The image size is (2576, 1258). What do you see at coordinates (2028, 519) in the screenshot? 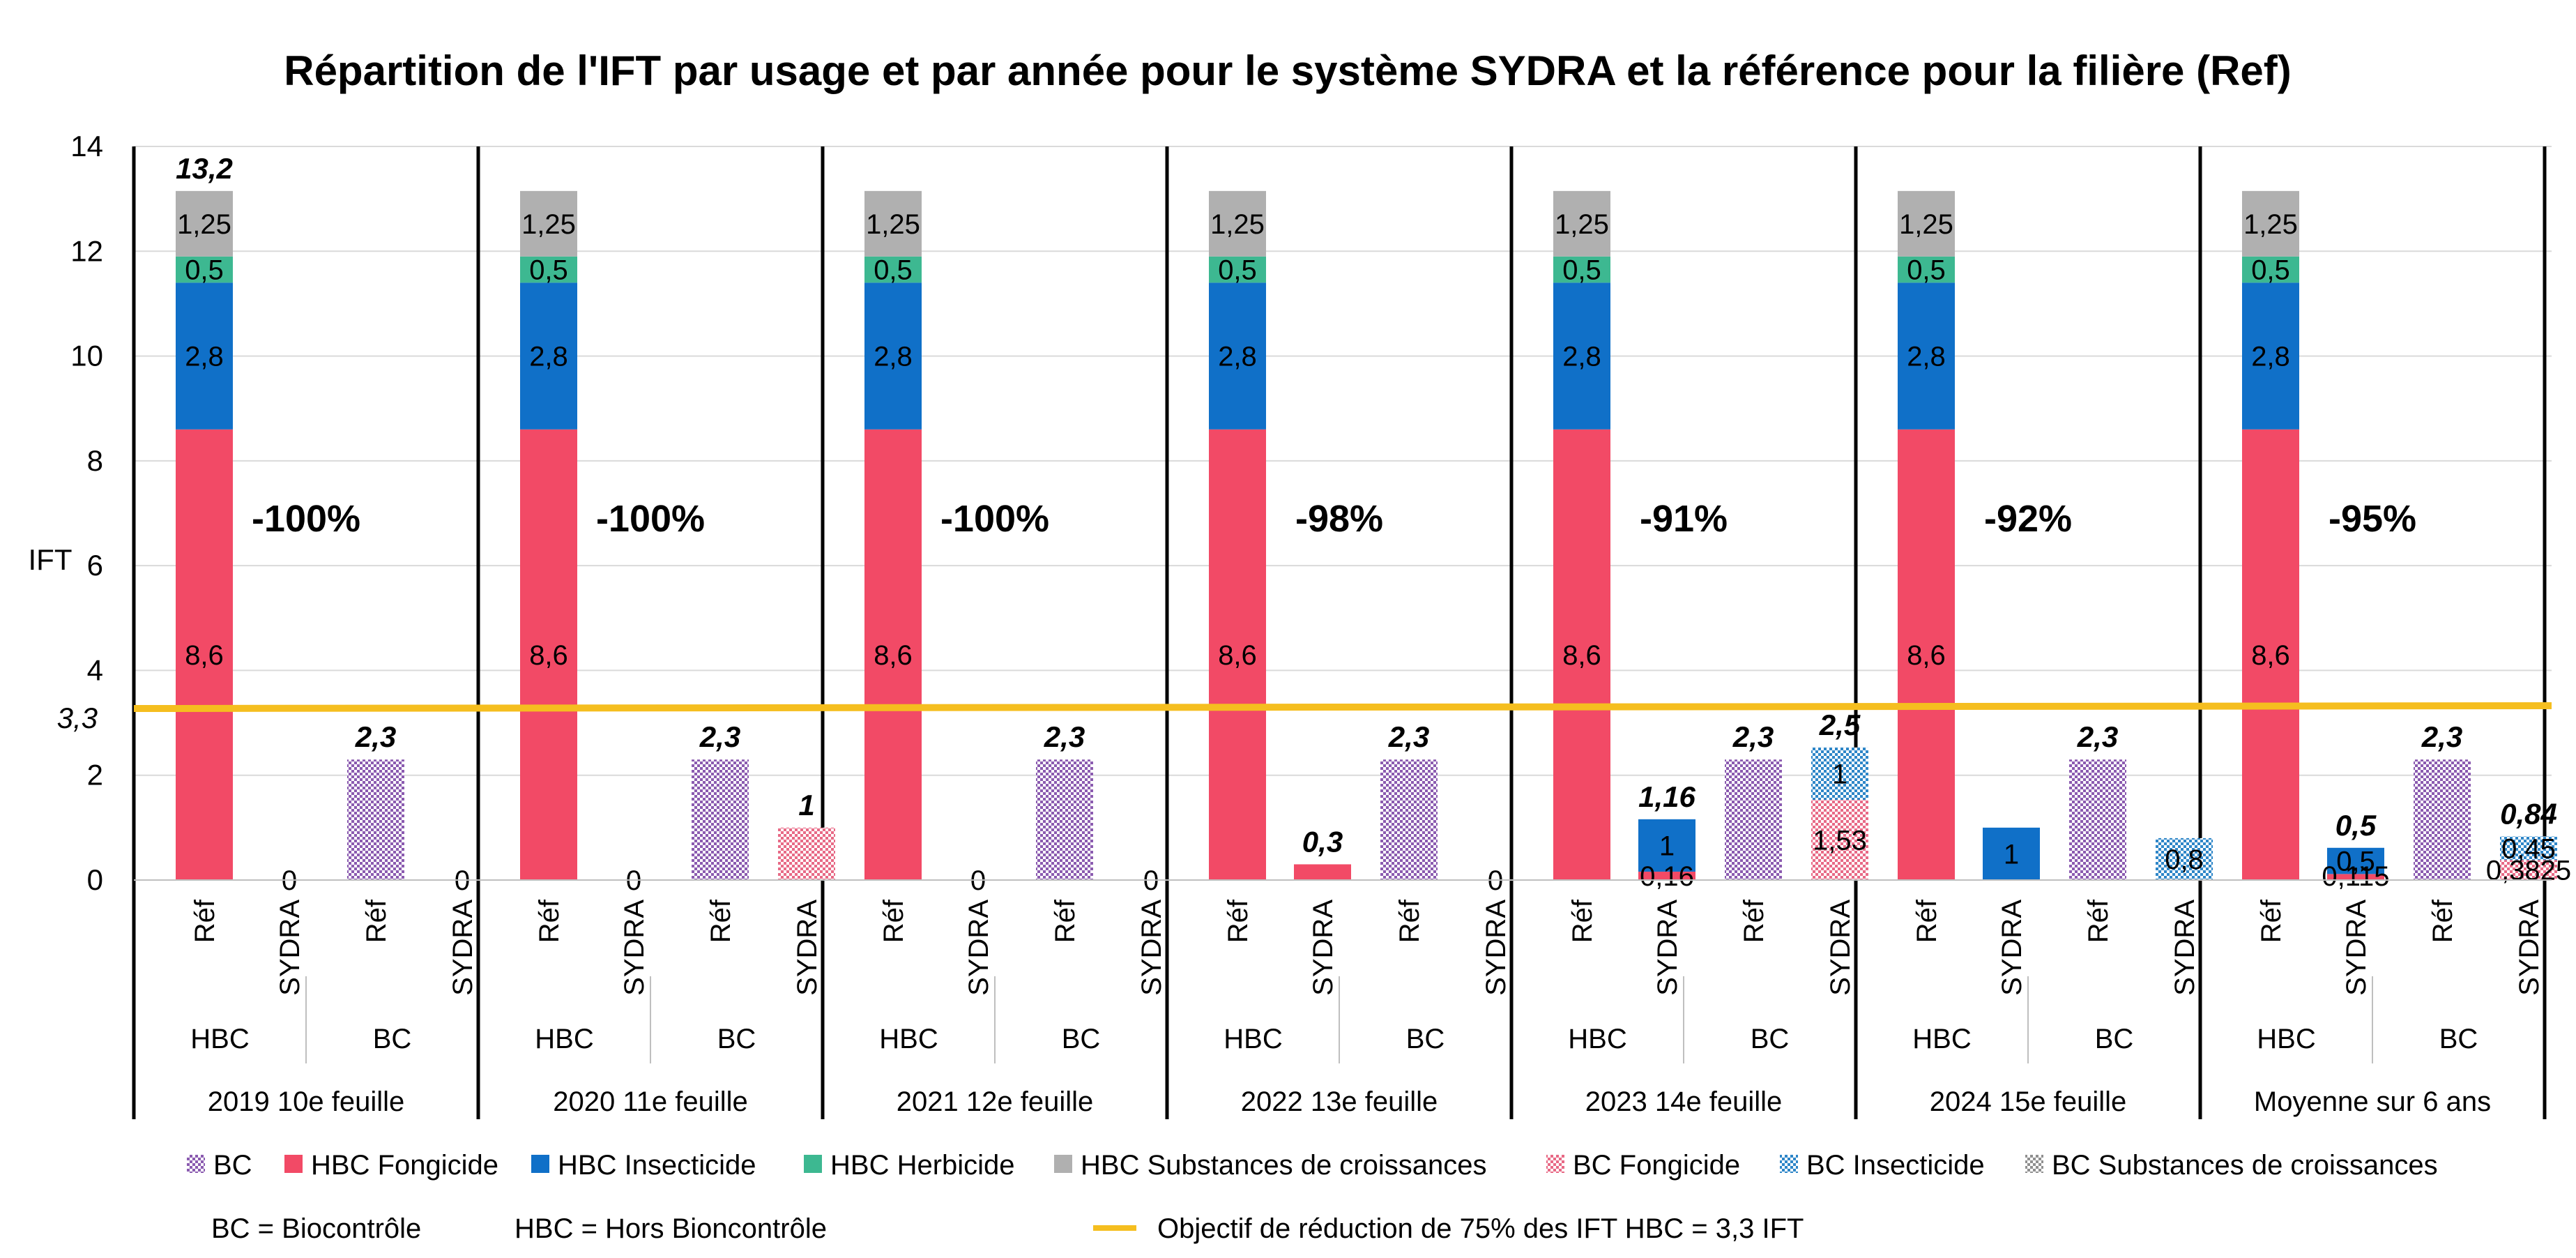
I see `reduction-percentage: -92%` at bounding box center [2028, 519].